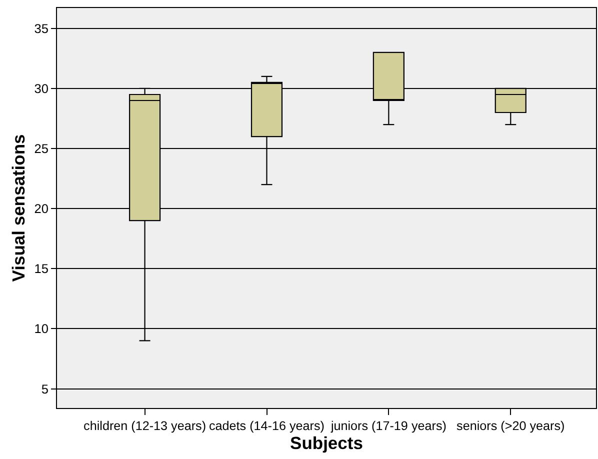 The width and height of the screenshot is (598, 459). I want to click on x-tick-label: children (12-13 years), so click(145, 426).